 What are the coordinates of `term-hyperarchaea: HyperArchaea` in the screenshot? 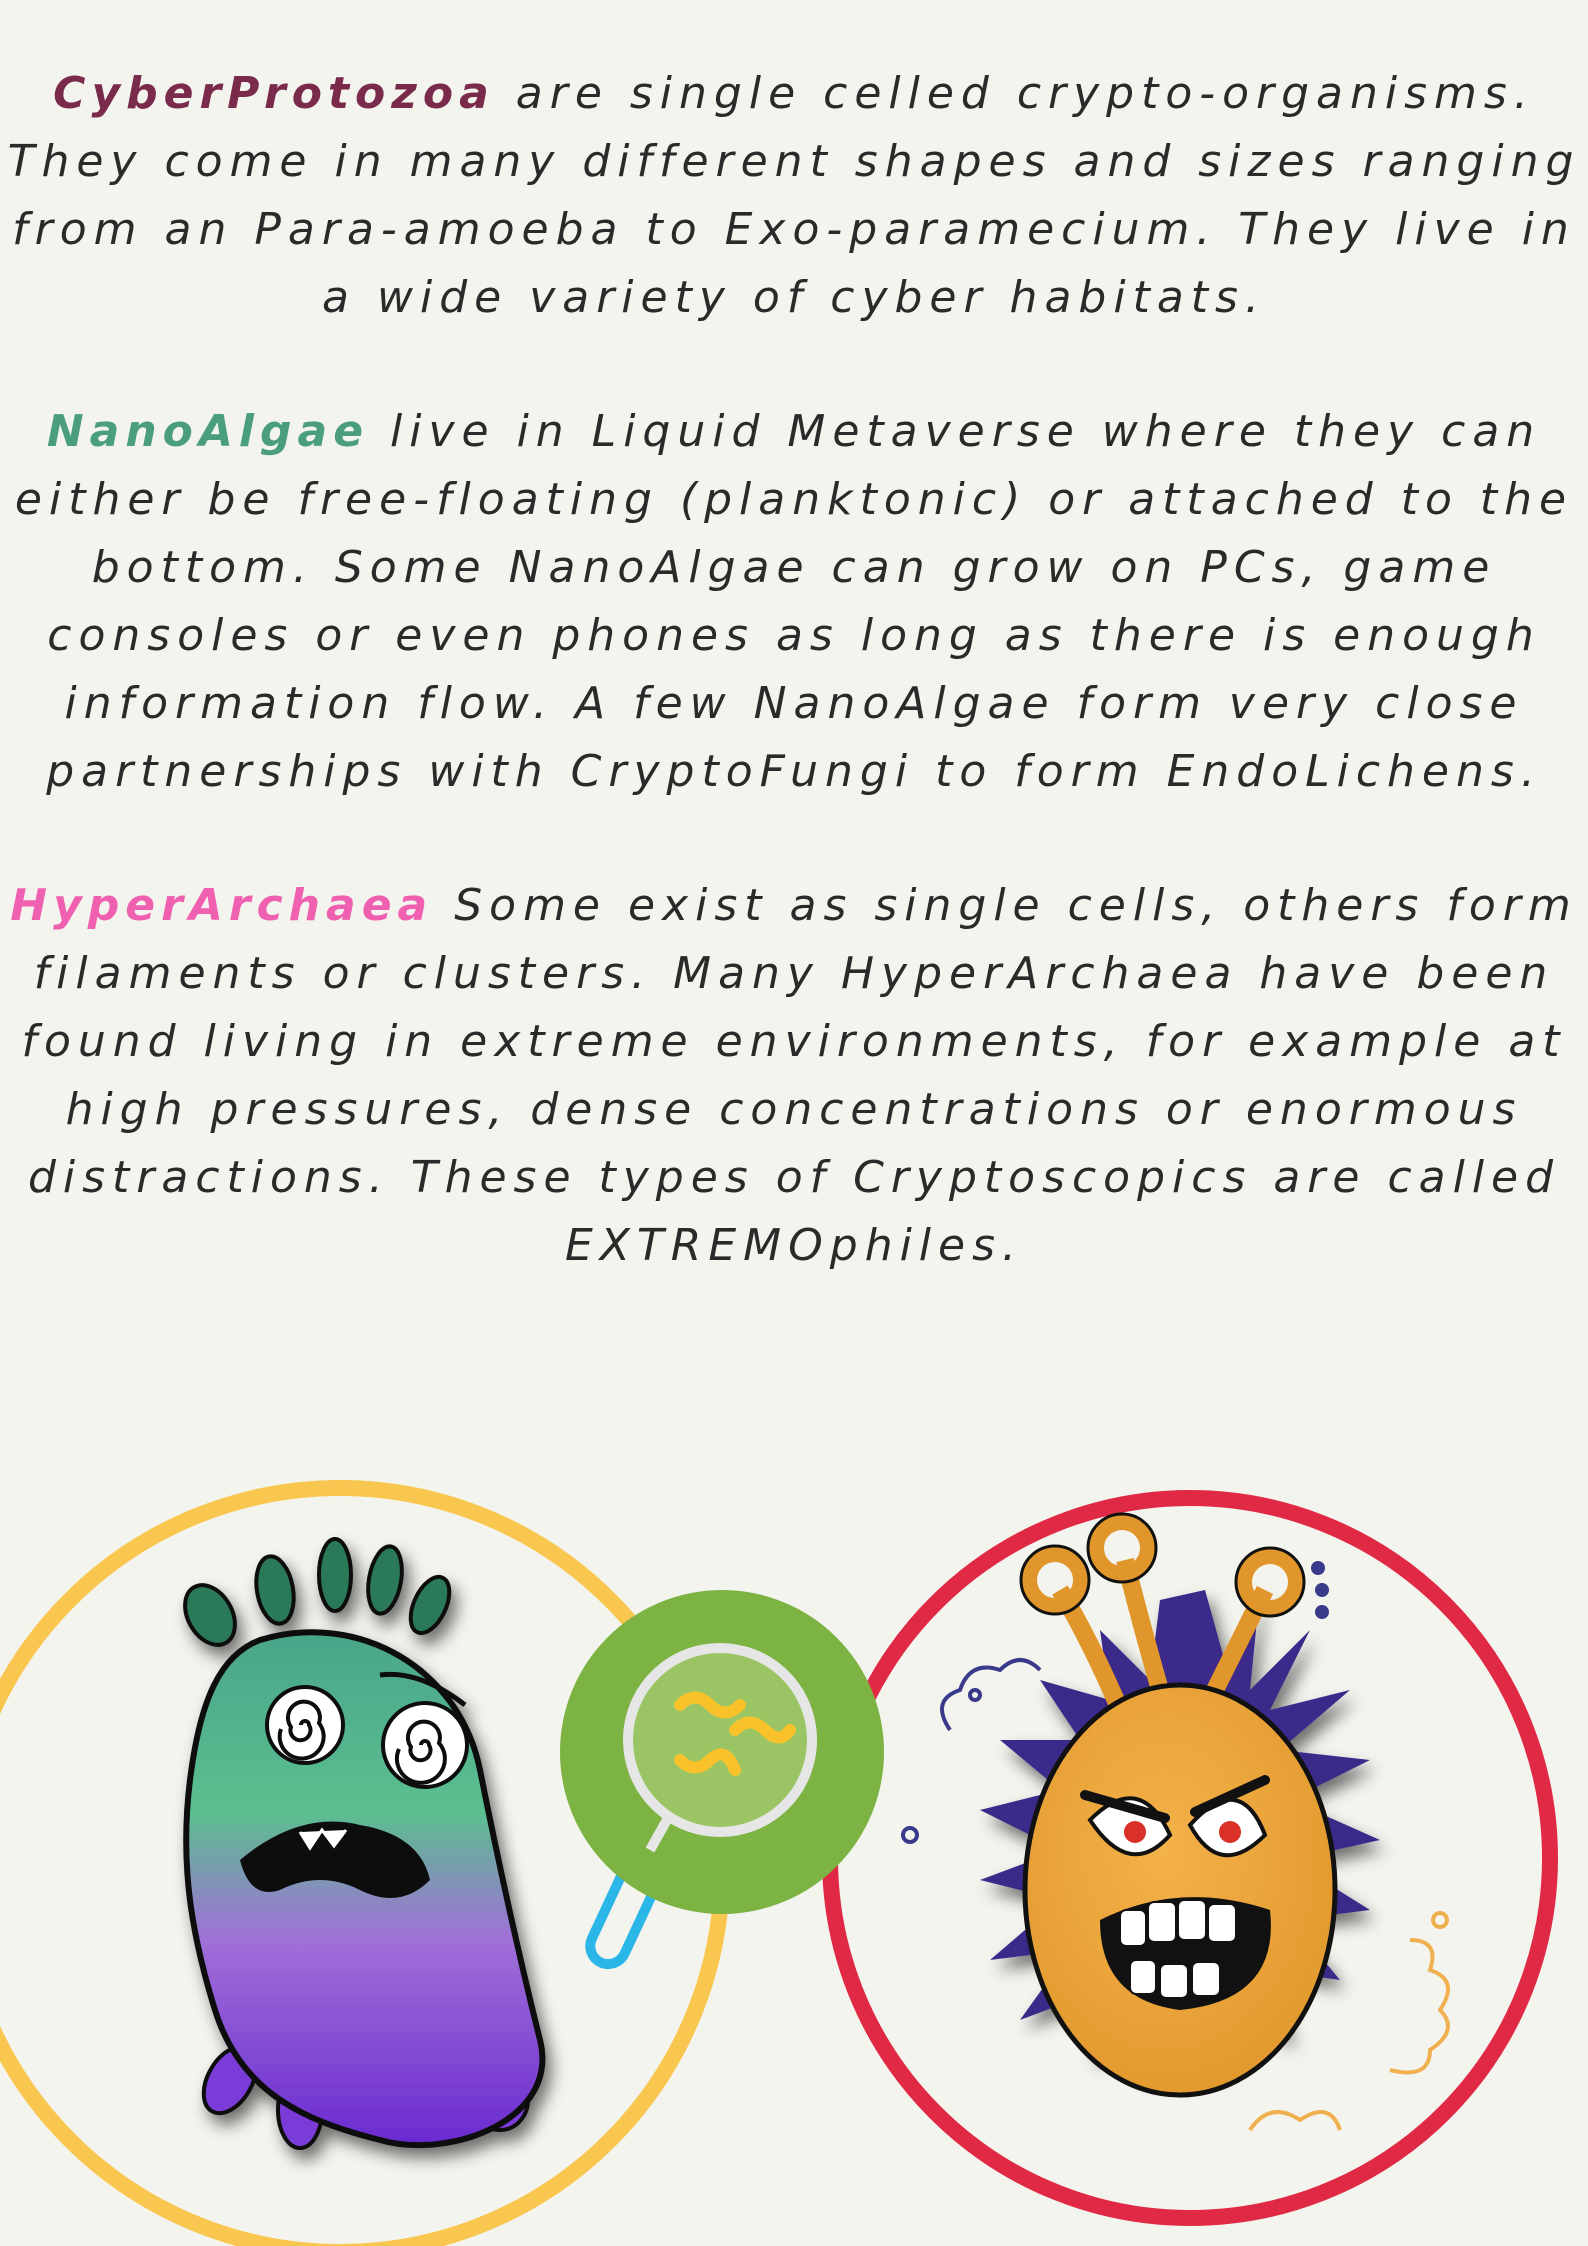 It's located at (222, 905).